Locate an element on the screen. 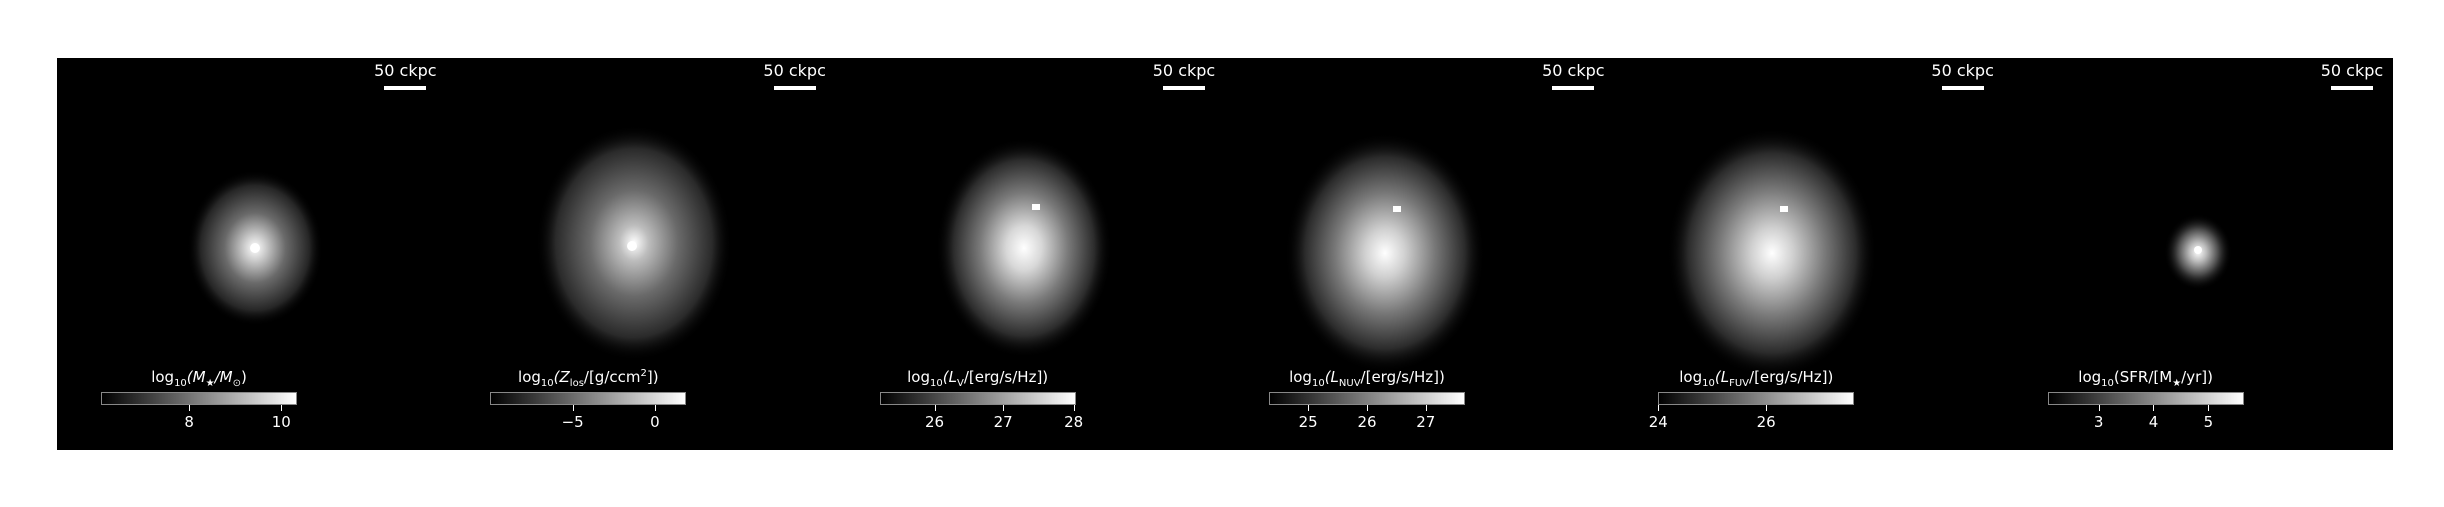 The height and width of the screenshot is (507, 2444). panel-v-luminosity: 50 ckpc log10(LV/[erg/s/Hz]) 26 27 28 is located at coordinates (1030, 254).